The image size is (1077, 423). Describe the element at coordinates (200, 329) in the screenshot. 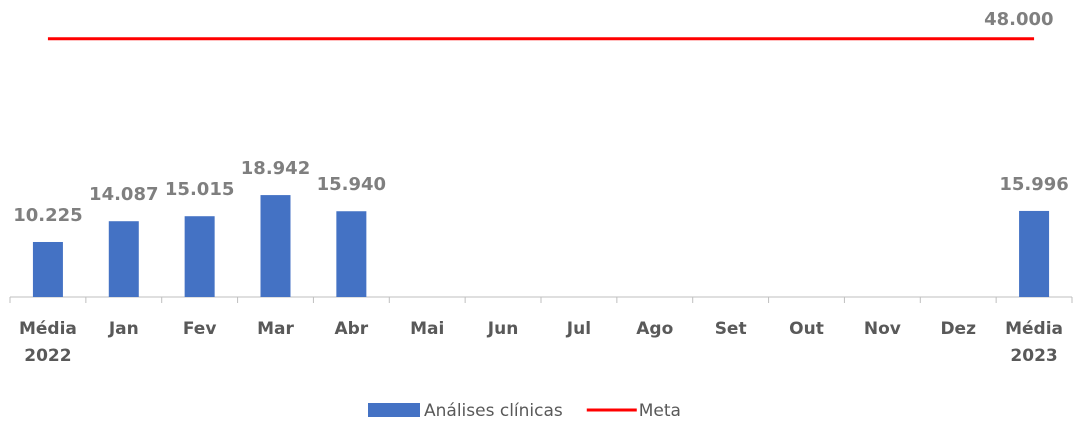

I see `x-tick-label: Fev` at that location.